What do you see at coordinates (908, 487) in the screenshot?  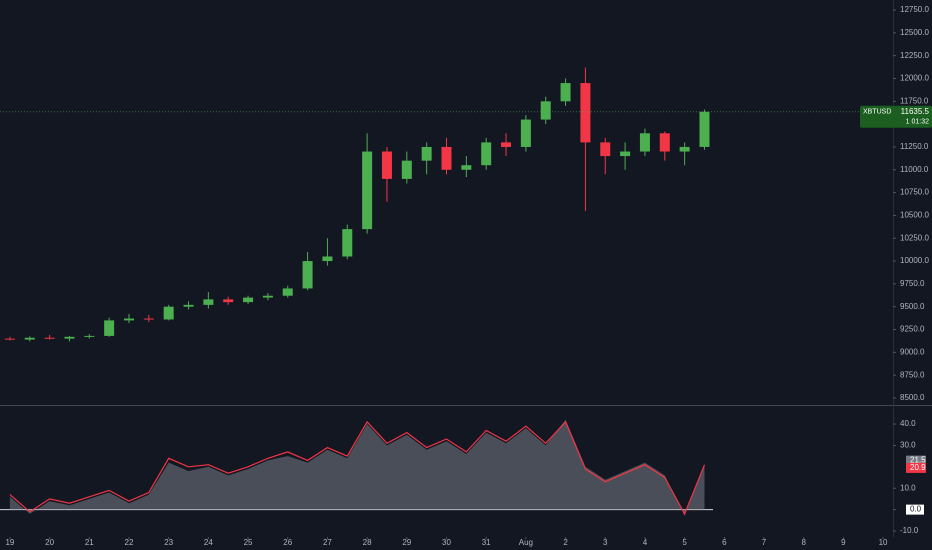 I see `y-tick-label: 10.0` at bounding box center [908, 487].